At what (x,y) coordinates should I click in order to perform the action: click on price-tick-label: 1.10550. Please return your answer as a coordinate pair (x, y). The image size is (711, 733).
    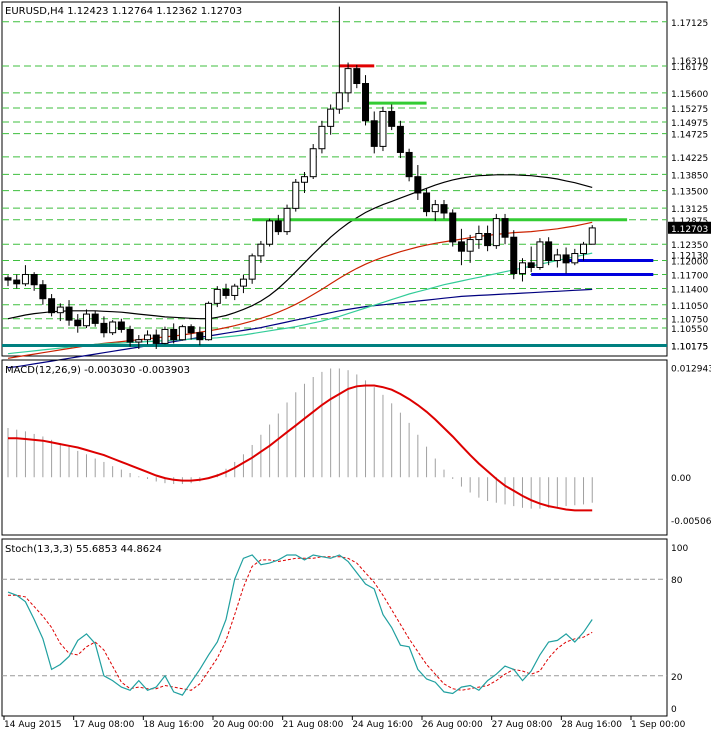
    Looking at the image, I should click on (689, 330).